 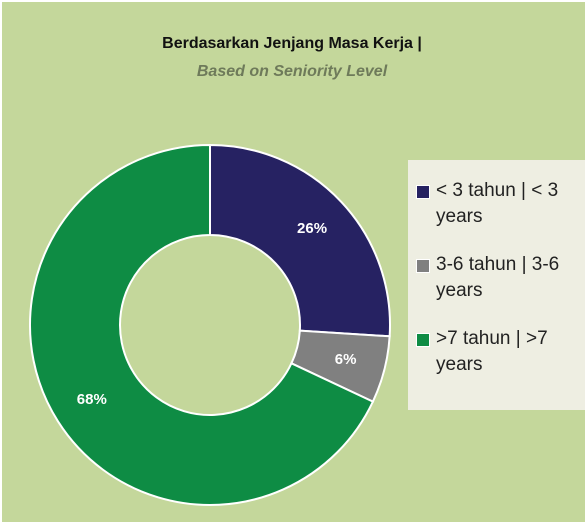 I want to click on data-label: 6%, so click(x=346, y=359).